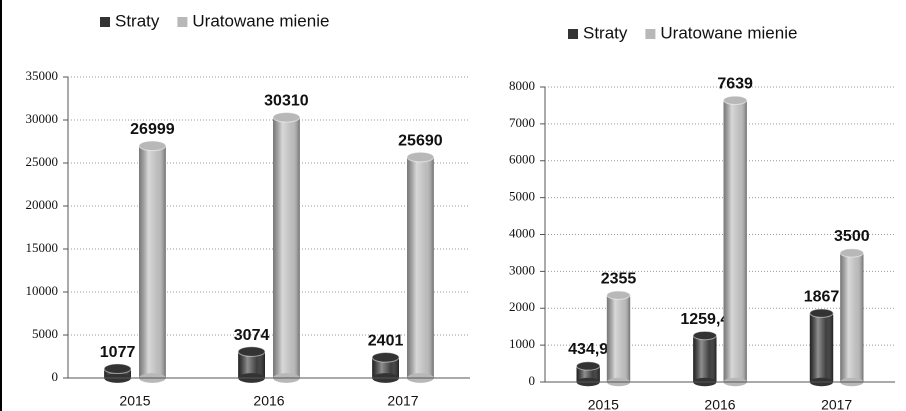 This screenshot has width=906, height=411. What do you see at coordinates (522, 269) in the screenshot?
I see `y-tick-label: 3000` at bounding box center [522, 269].